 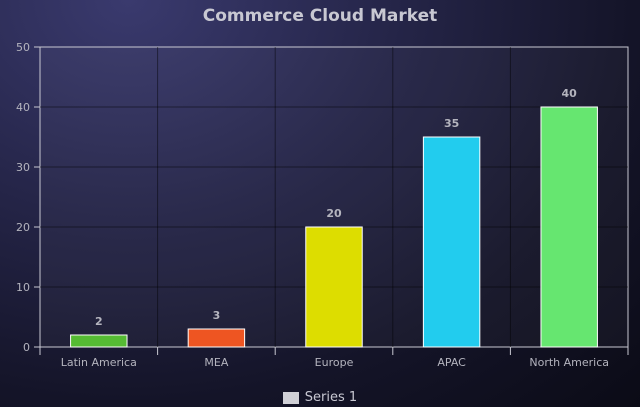 I want to click on x-tick-label: Europe, so click(x=334, y=362).